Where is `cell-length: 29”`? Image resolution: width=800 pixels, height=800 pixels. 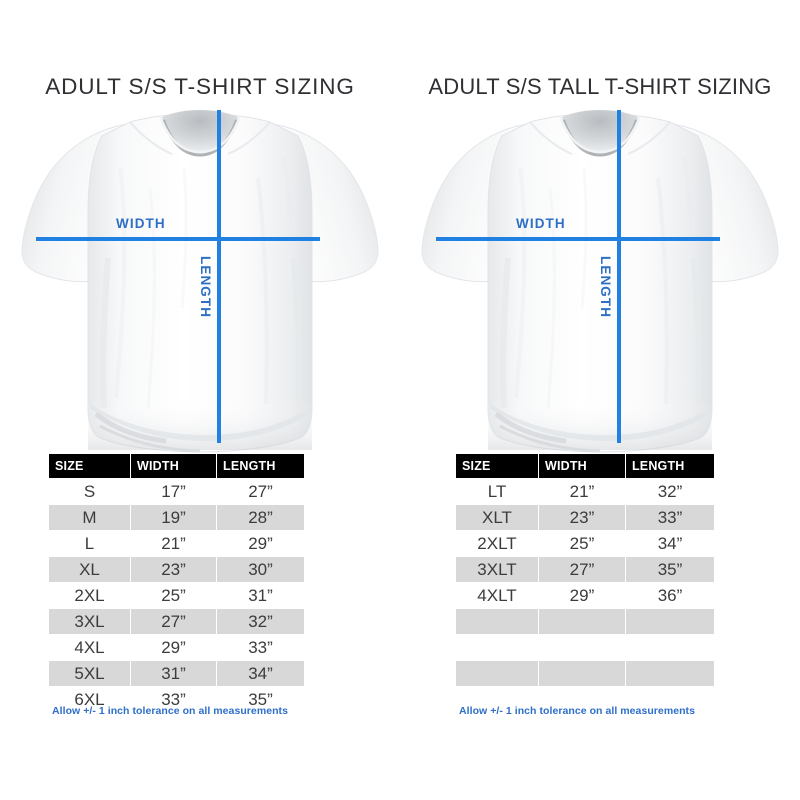
cell-length: 29” is located at coordinates (260, 543).